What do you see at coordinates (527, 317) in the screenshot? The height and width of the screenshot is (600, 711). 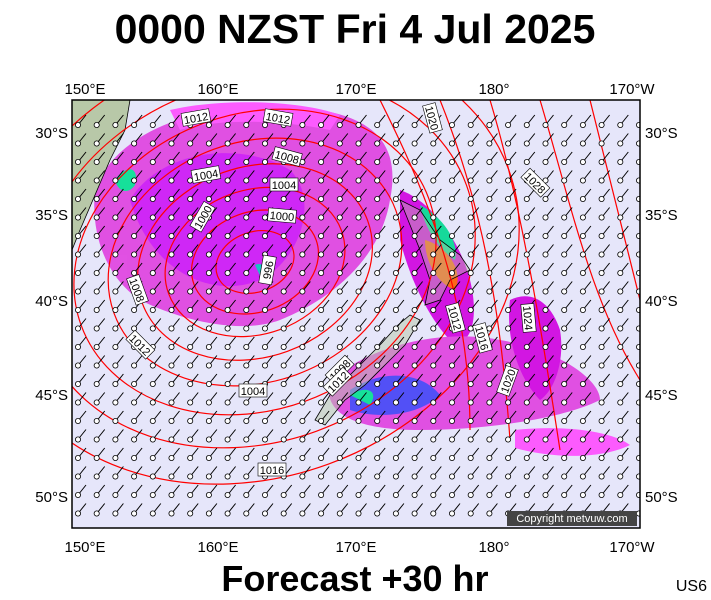 I see `isobar-label: 1024` at bounding box center [527, 317].